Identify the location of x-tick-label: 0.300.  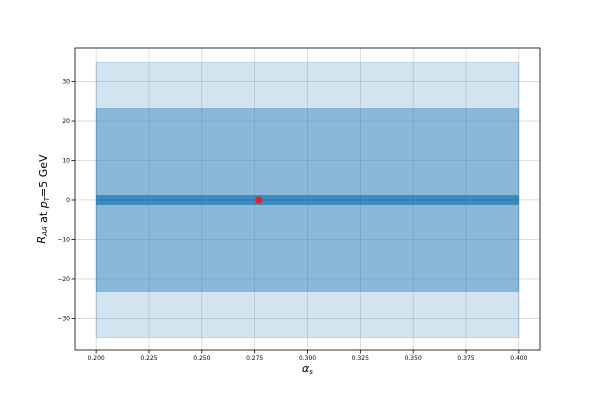
(307, 358).